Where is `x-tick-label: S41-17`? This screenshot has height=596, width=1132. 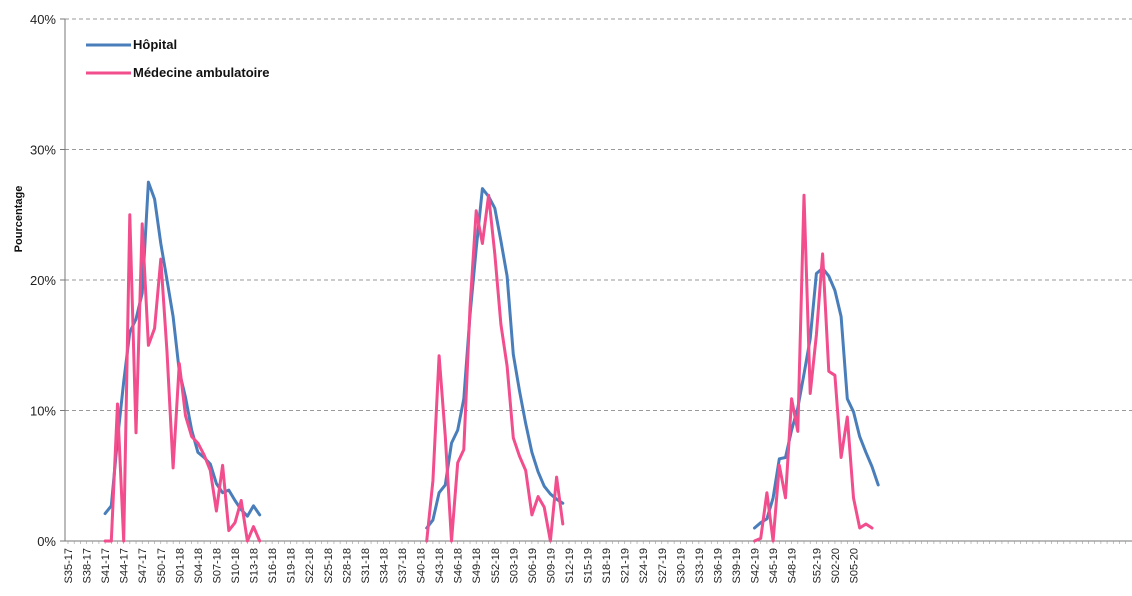
x-tick-label: S41-17 is located at coordinates (106, 565).